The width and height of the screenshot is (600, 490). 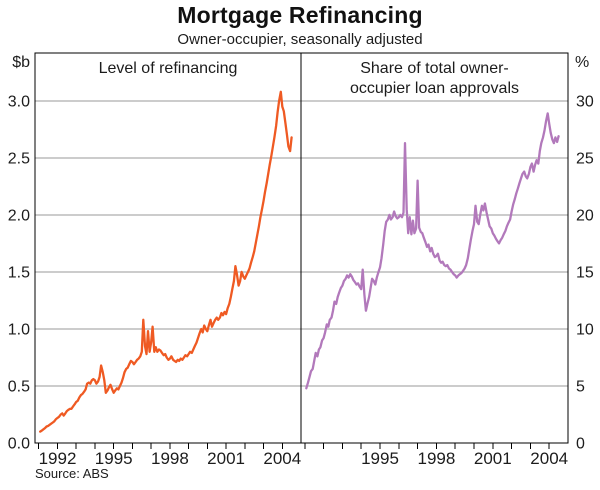 I want to click on y-tick-label-right: 5, so click(x=580, y=387).